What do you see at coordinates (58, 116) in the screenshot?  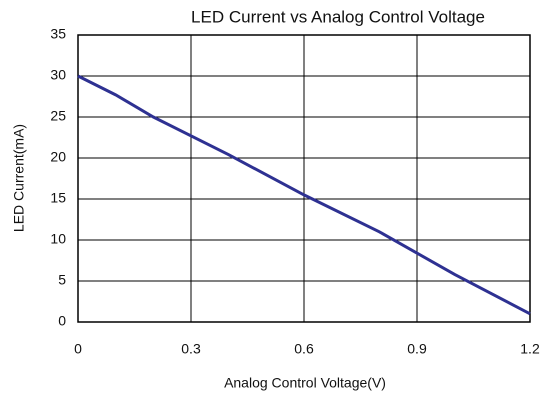 I see `y-tick-label: 25` at bounding box center [58, 116].